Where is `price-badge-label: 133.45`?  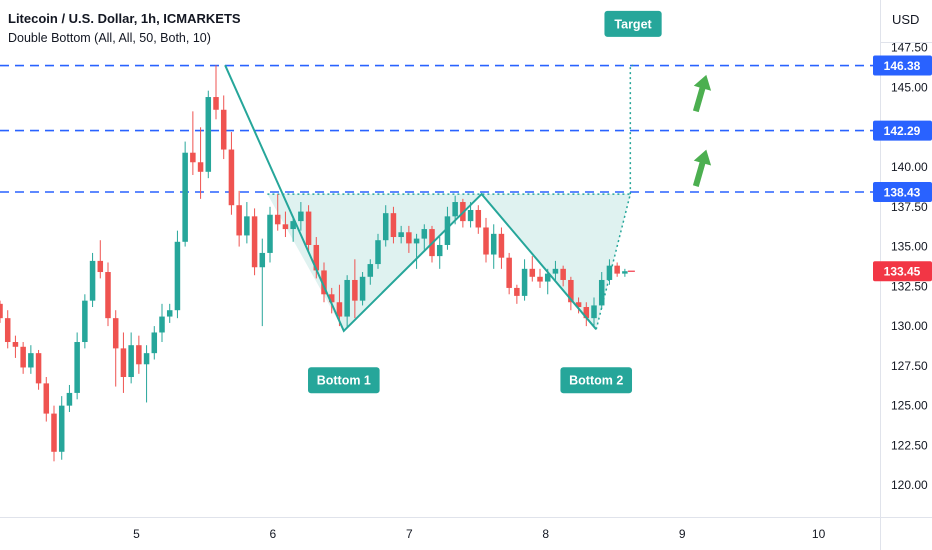
price-badge-label: 133.45 is located at coordinates (902, 272).